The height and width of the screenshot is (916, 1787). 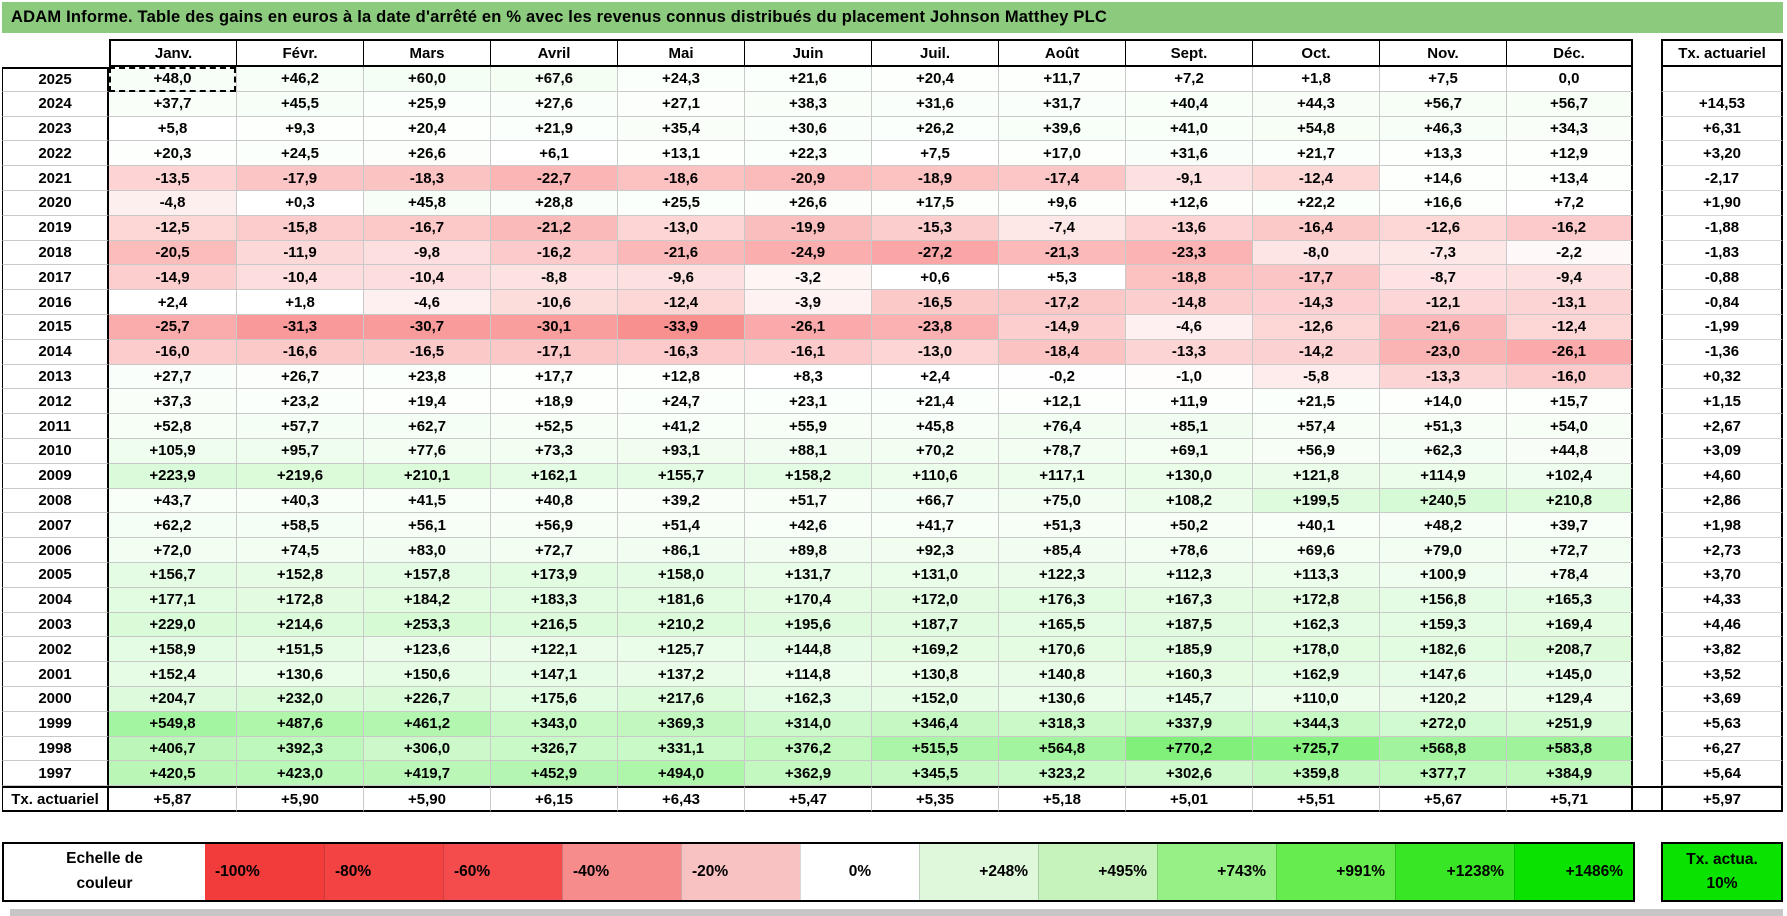 I want to click on value-cell-2003-5: +210,2, so click(x=680, y=625).